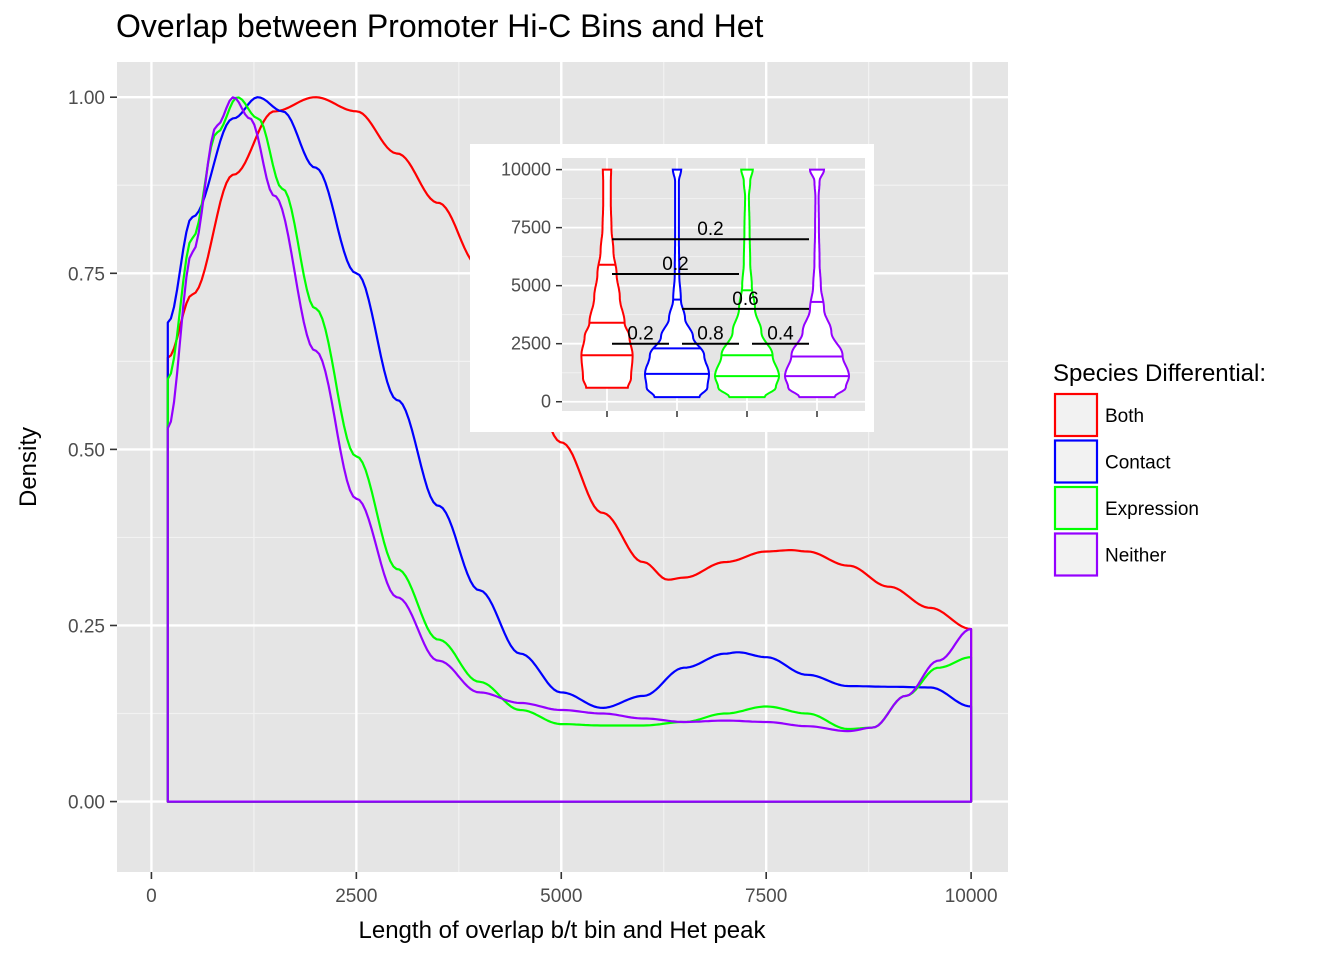  Describe the element at coordinates (780, 334) in the screenshot. I see `comparison-p-value: 0.4` at that location.